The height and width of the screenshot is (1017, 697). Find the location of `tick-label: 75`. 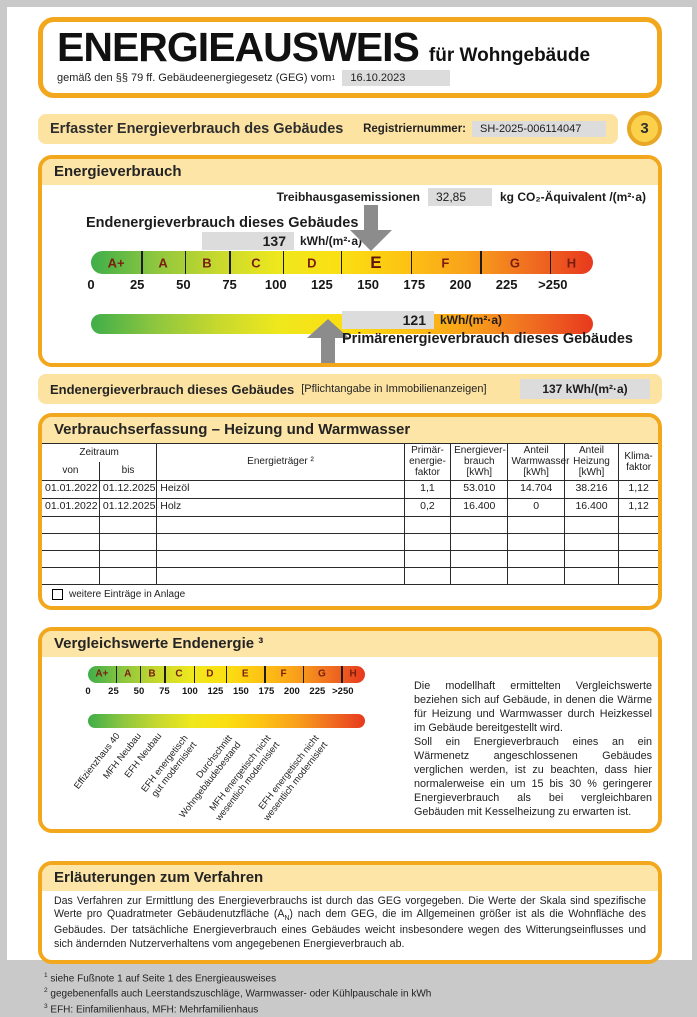

tick-label: 75 is located at coordinates (229, 285).